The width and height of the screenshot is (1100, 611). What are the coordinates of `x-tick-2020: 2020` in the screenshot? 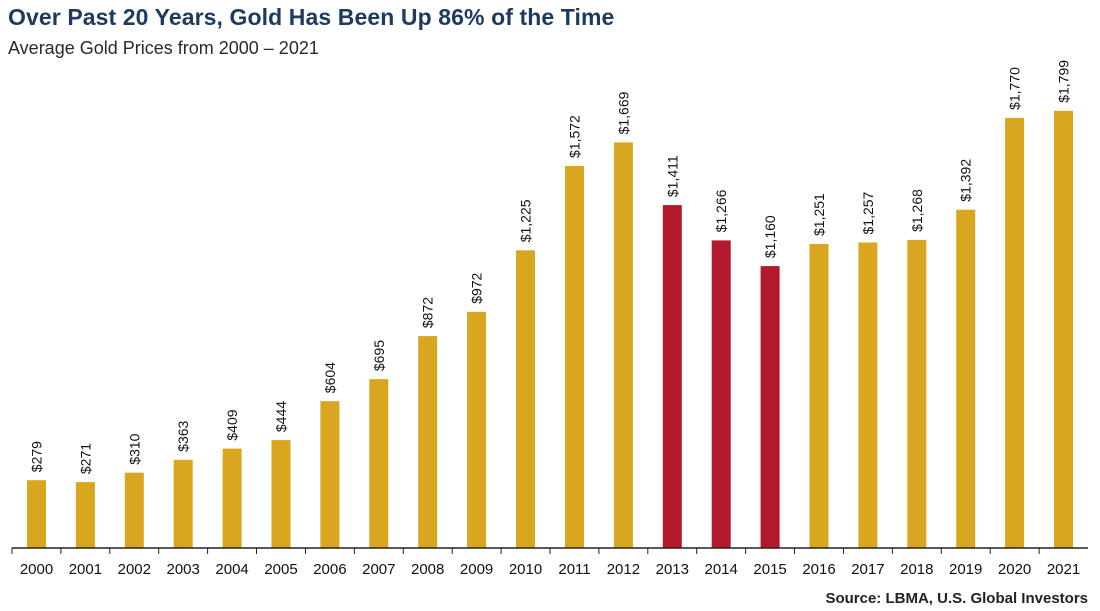 It's located at (1014, 569).